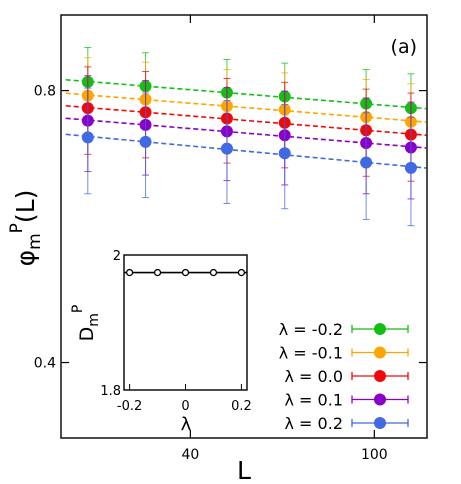 The height and width of the screenshot is (484, 461). What do you see at coordinates (25, 206) in the screenshot?
I see `y-axis-label-tail: (L)` at bounding box center [25, 206].